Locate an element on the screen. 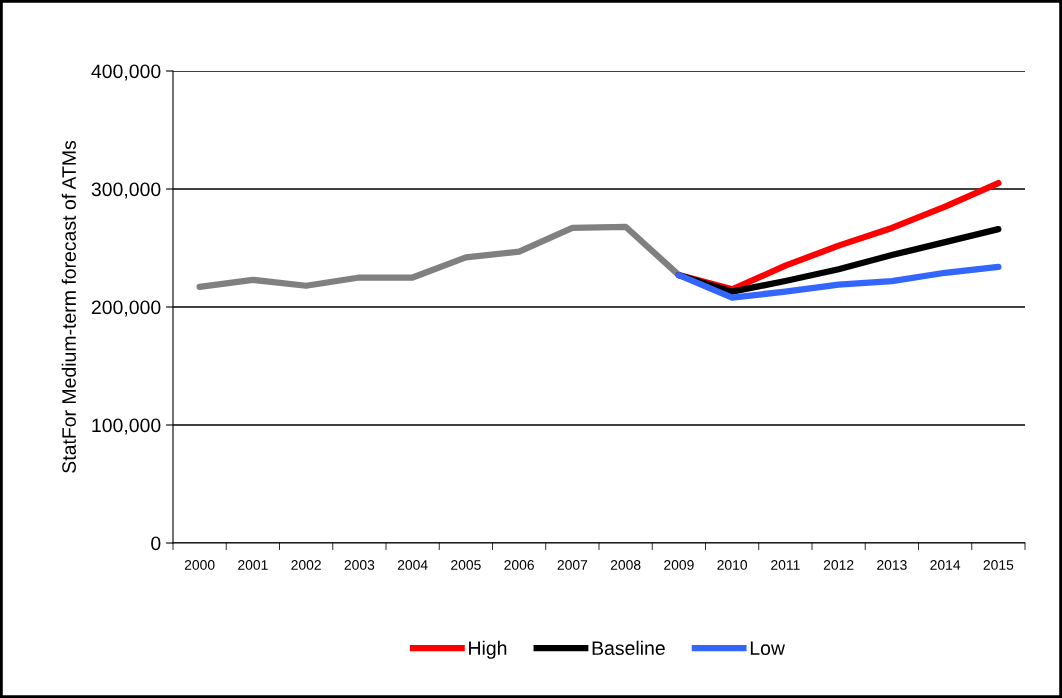  x-tick-label: 2000 is located at coordinates (199, 565).